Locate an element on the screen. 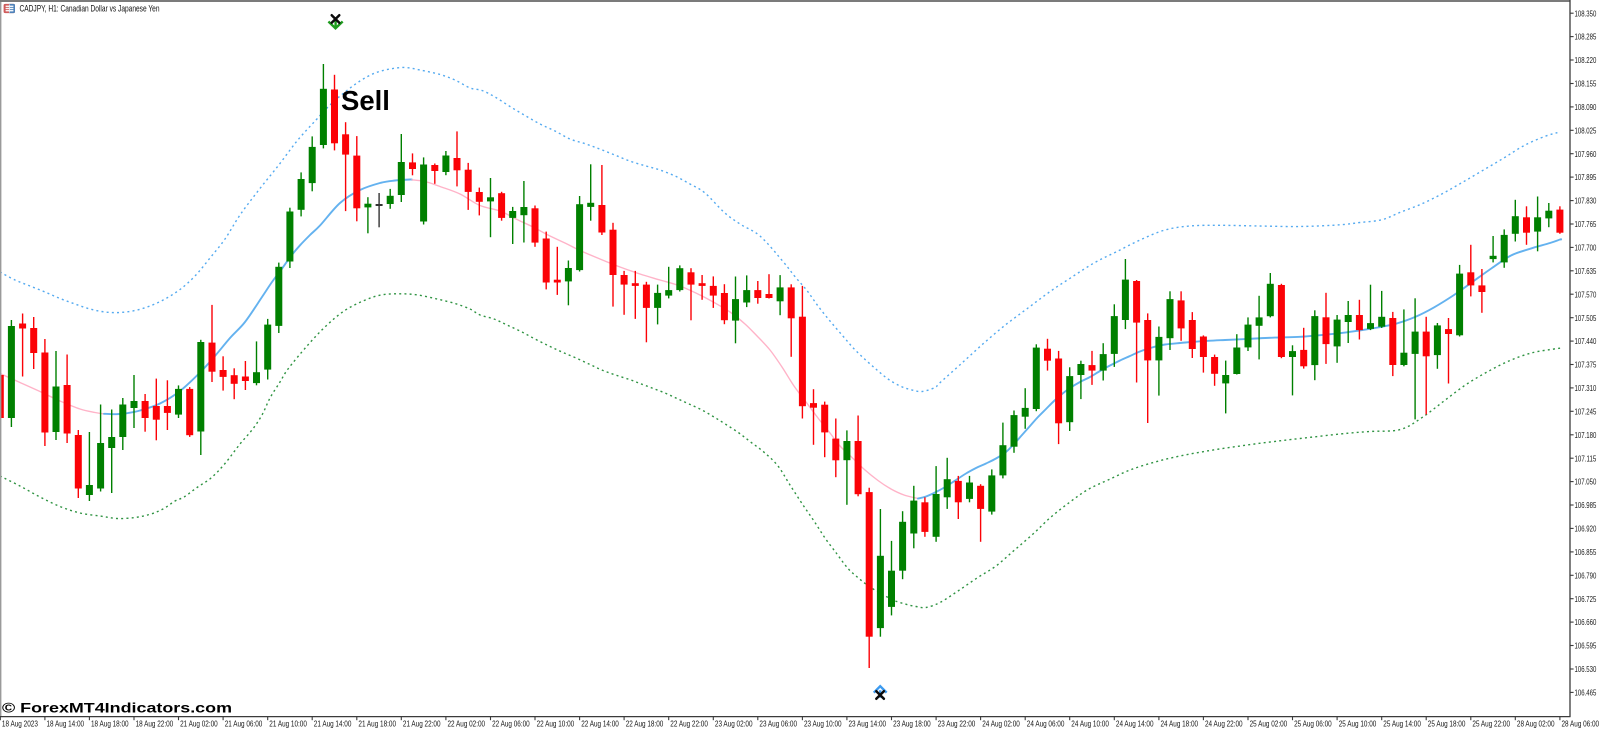 The image size is (1600, 729). svg-text: 106.465 is located at coordinates (1586, 693).